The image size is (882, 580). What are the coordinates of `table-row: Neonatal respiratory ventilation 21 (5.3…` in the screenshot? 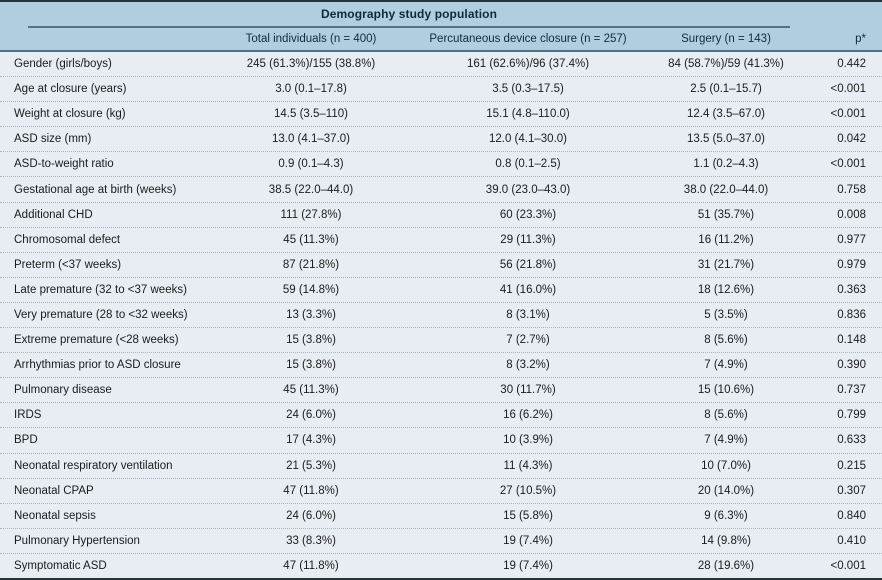 It's located at (441, 465).